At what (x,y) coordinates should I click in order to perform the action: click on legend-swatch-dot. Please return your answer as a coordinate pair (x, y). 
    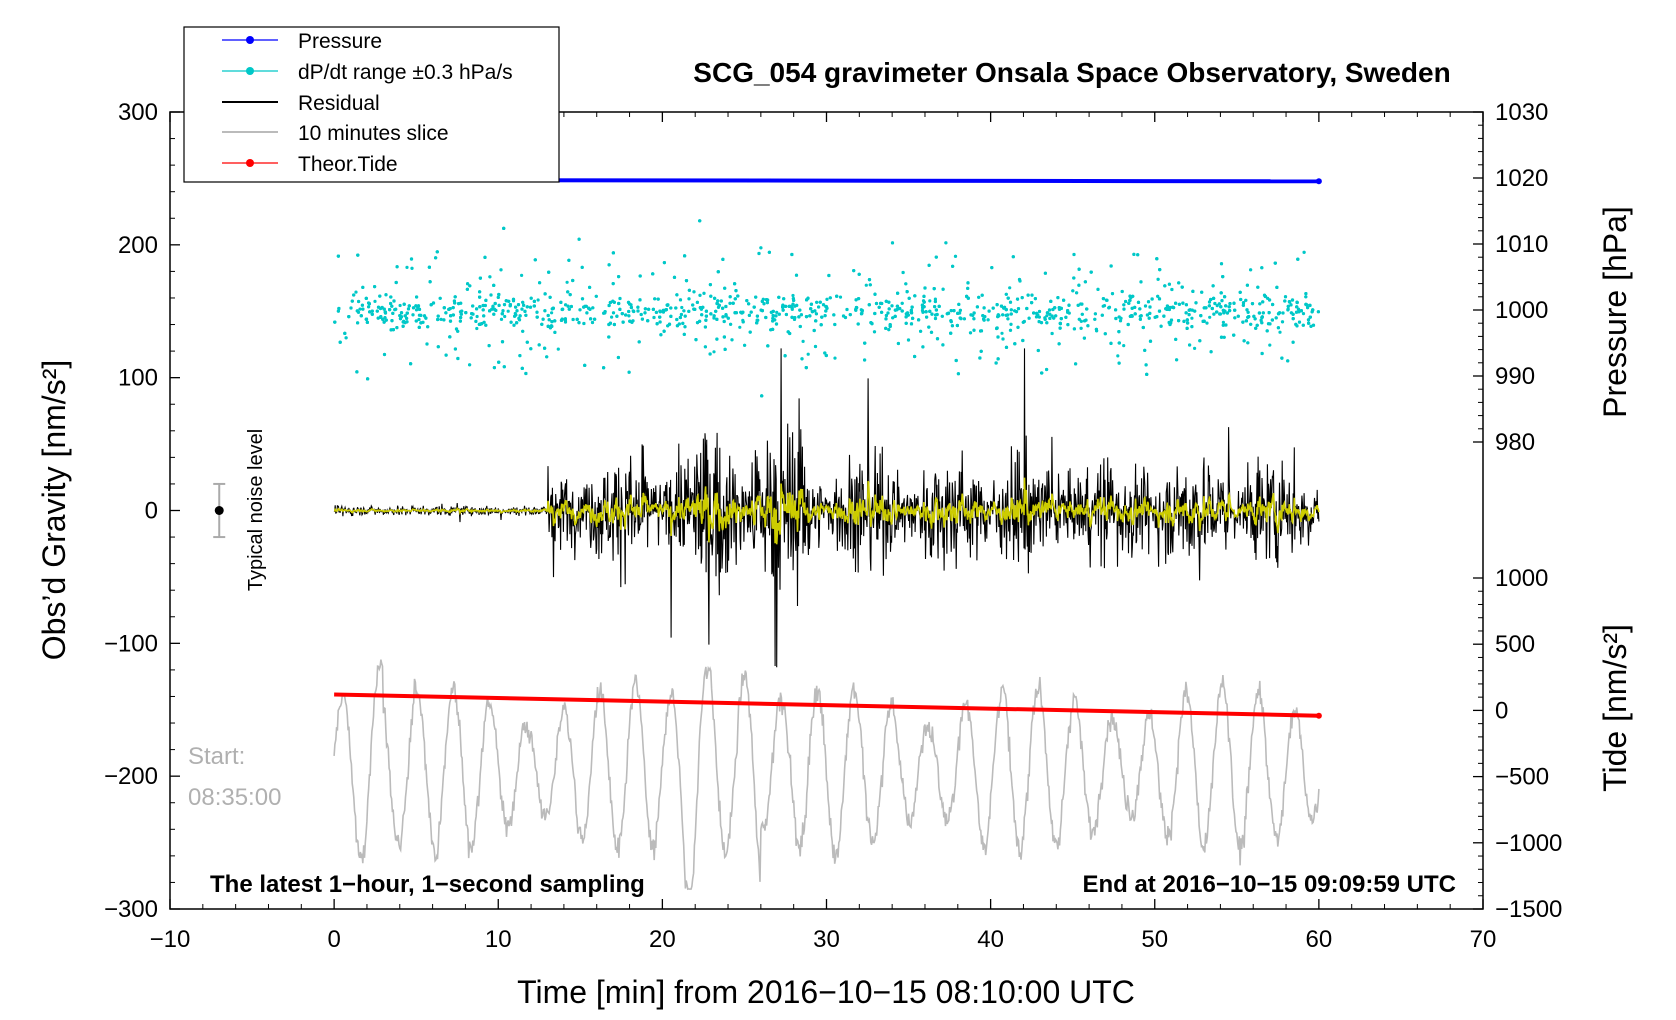
    Looking at the image, I should click on (250, 71).